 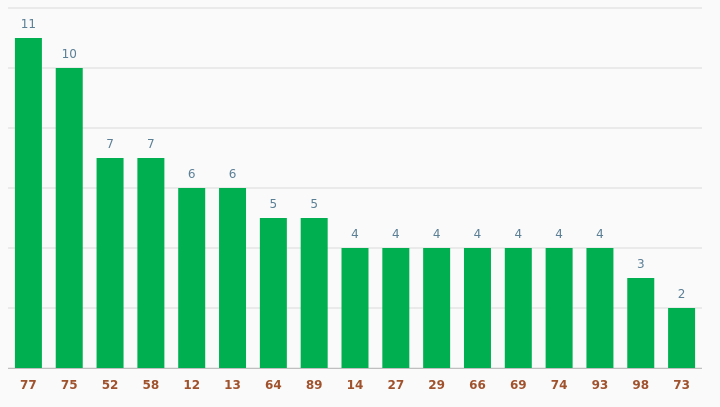 What do you see at coordinates (600, 234) in the screenshot?
I see `value-label-93: 4` at bounding box center [600, 234].